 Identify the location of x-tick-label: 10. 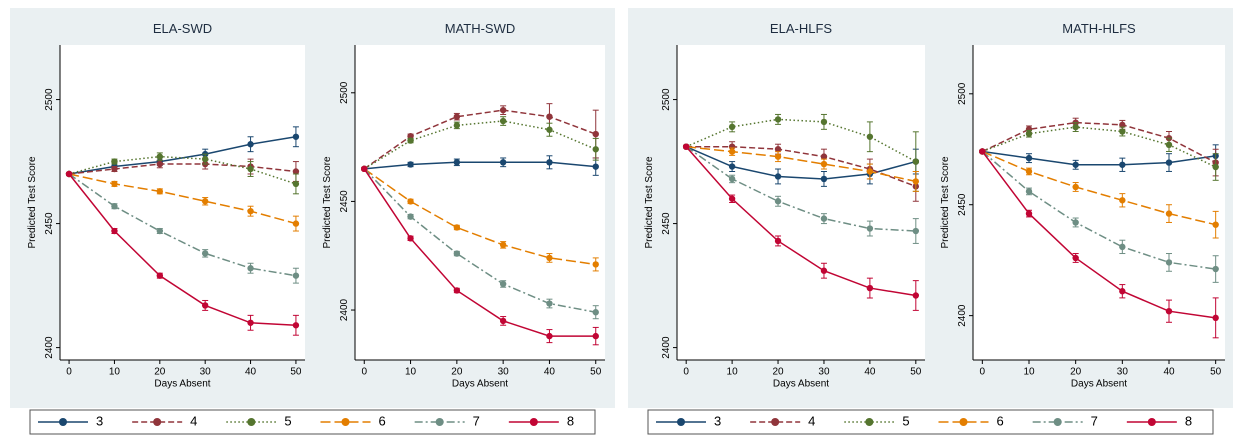
(115, 372).